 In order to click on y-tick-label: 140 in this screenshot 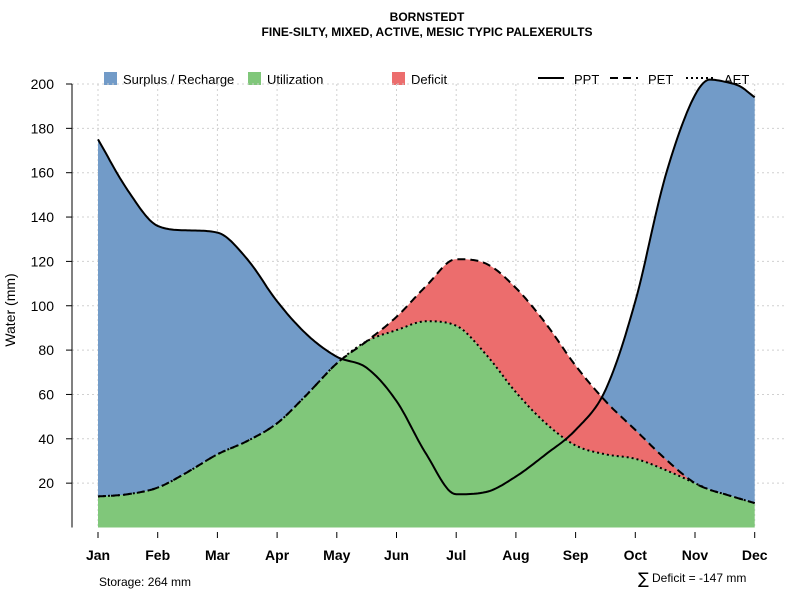, I will do `click(43, 217)`.